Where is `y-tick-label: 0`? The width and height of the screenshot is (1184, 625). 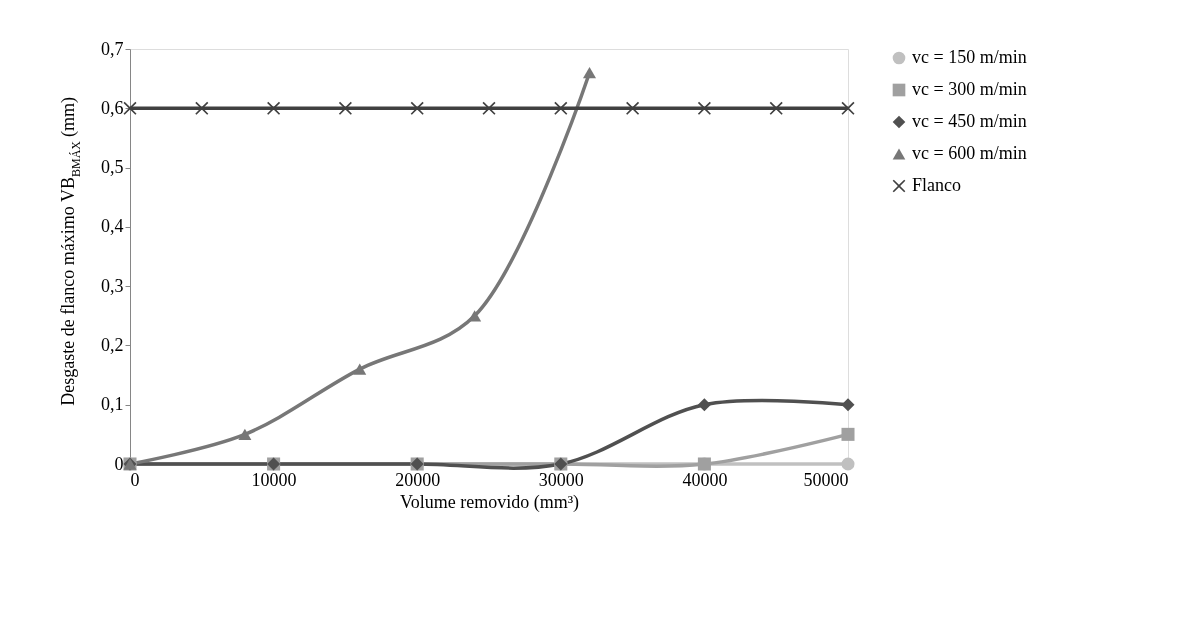
y-tick-label: 0 is located at coordinates (119, 463).